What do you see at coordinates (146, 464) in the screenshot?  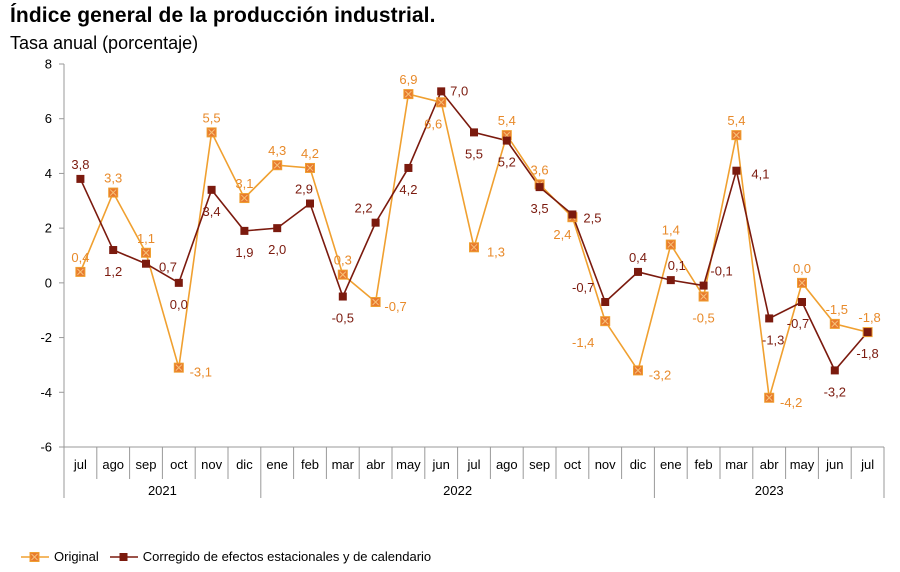 I see `x-tick-label: sep` at bounding box center [146, 464].